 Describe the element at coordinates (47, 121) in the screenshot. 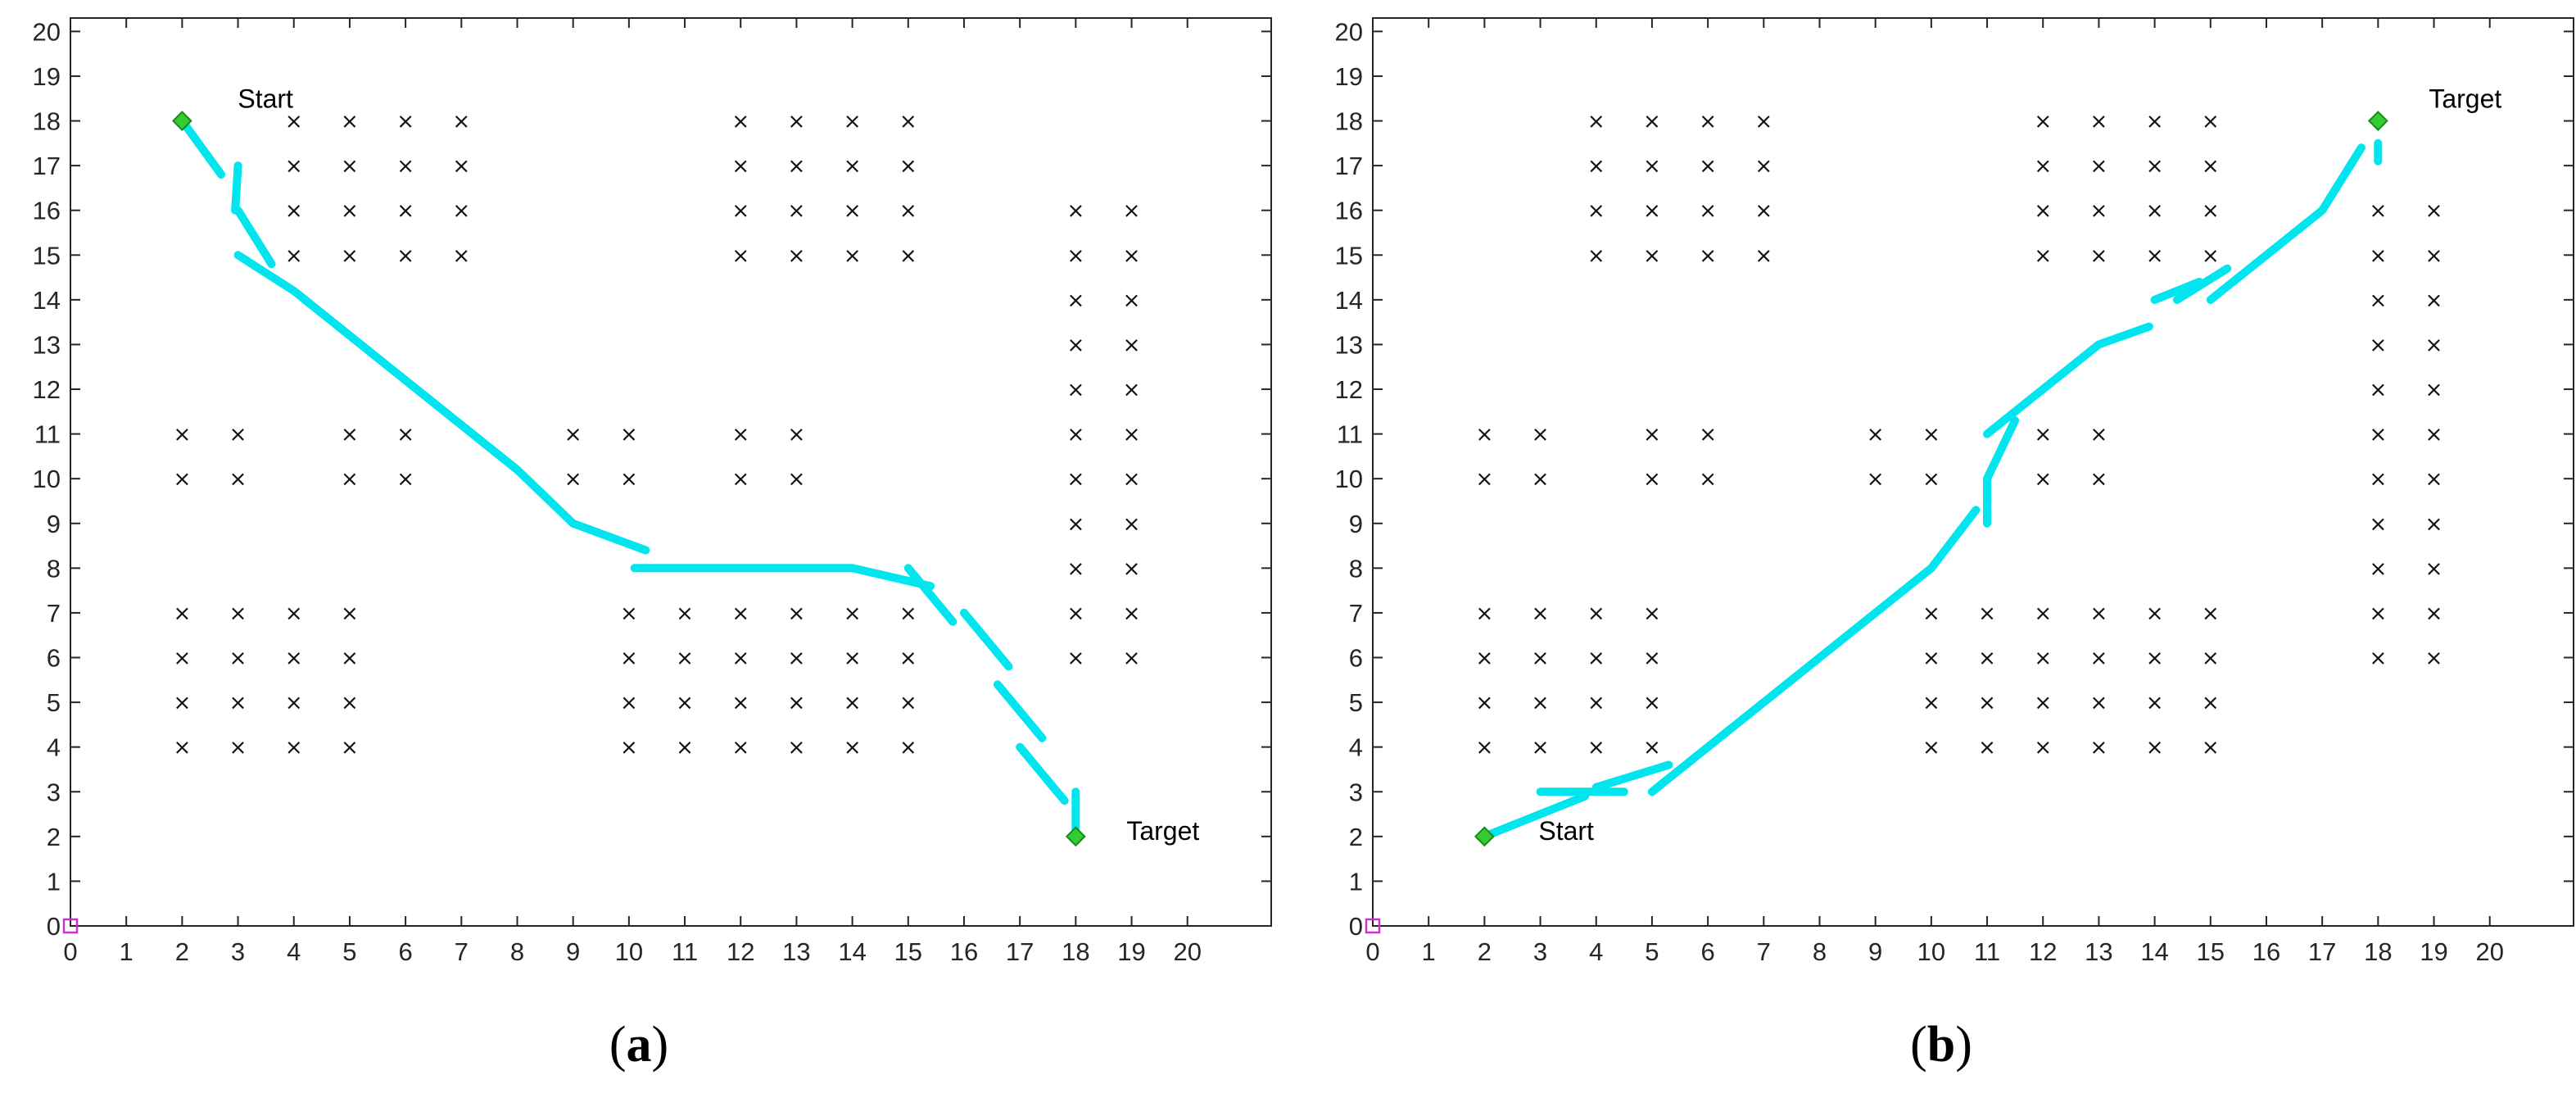

I see `y-tick-label: 18` at that location.